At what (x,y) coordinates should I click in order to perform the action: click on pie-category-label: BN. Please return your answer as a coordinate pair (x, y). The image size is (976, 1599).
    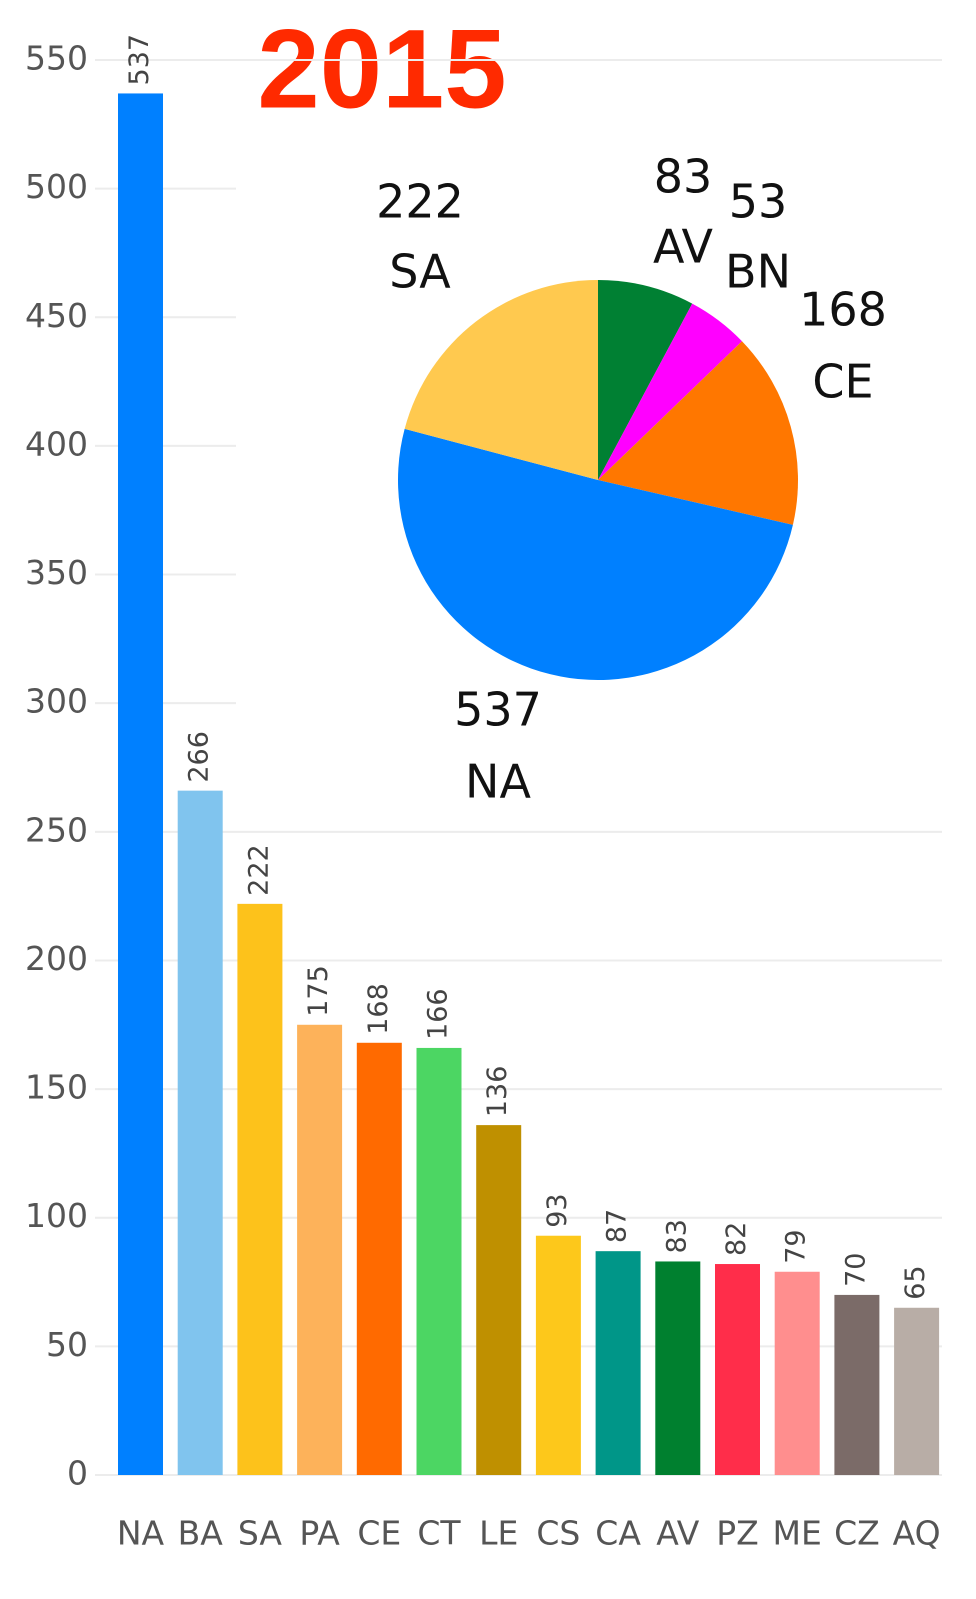
    Looking at the image, I should click on (758, 272).